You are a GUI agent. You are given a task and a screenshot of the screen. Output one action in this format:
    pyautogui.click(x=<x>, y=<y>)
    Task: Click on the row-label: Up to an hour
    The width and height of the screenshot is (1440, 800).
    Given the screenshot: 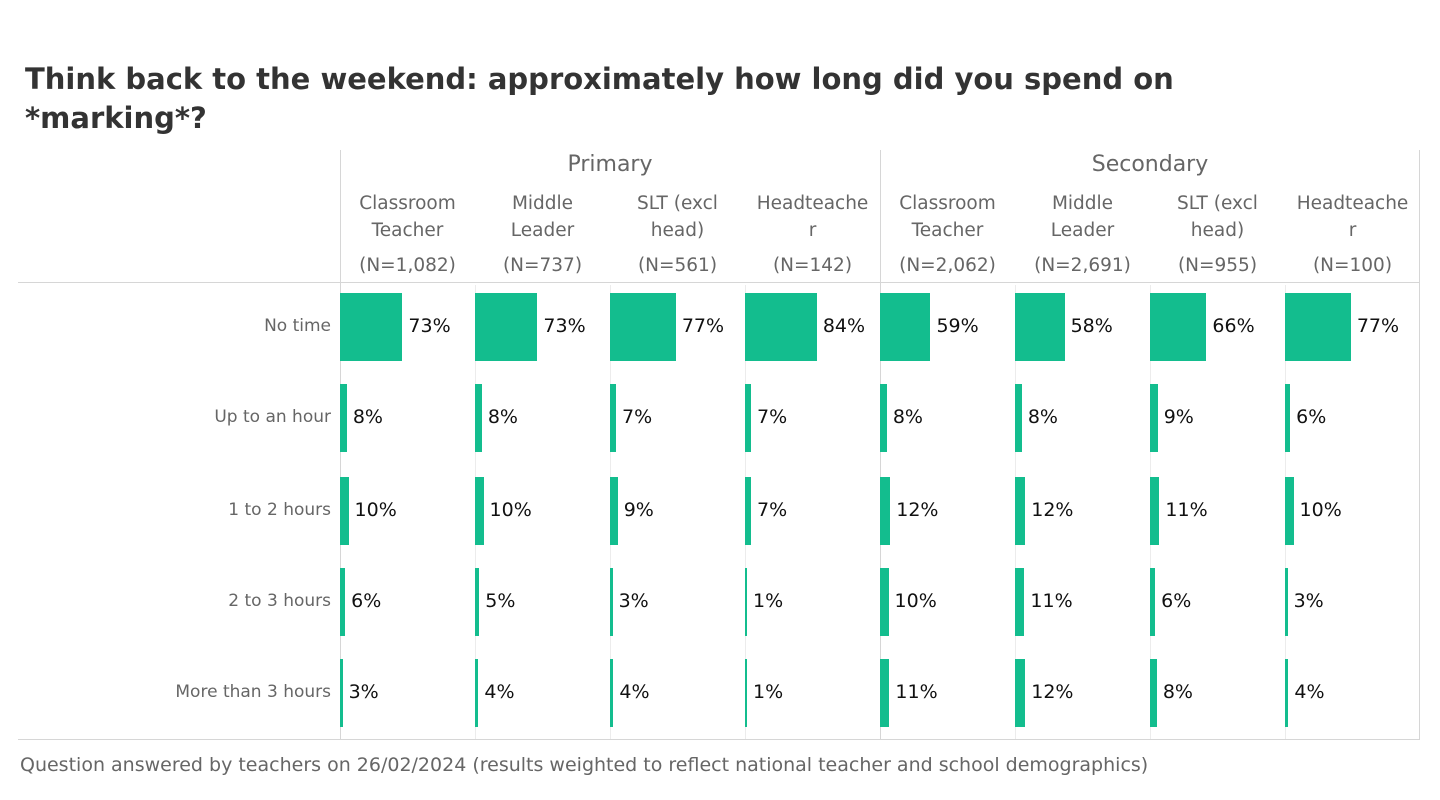 What is the action you would take?
    pyautogui.click(x=272, y=417)
    